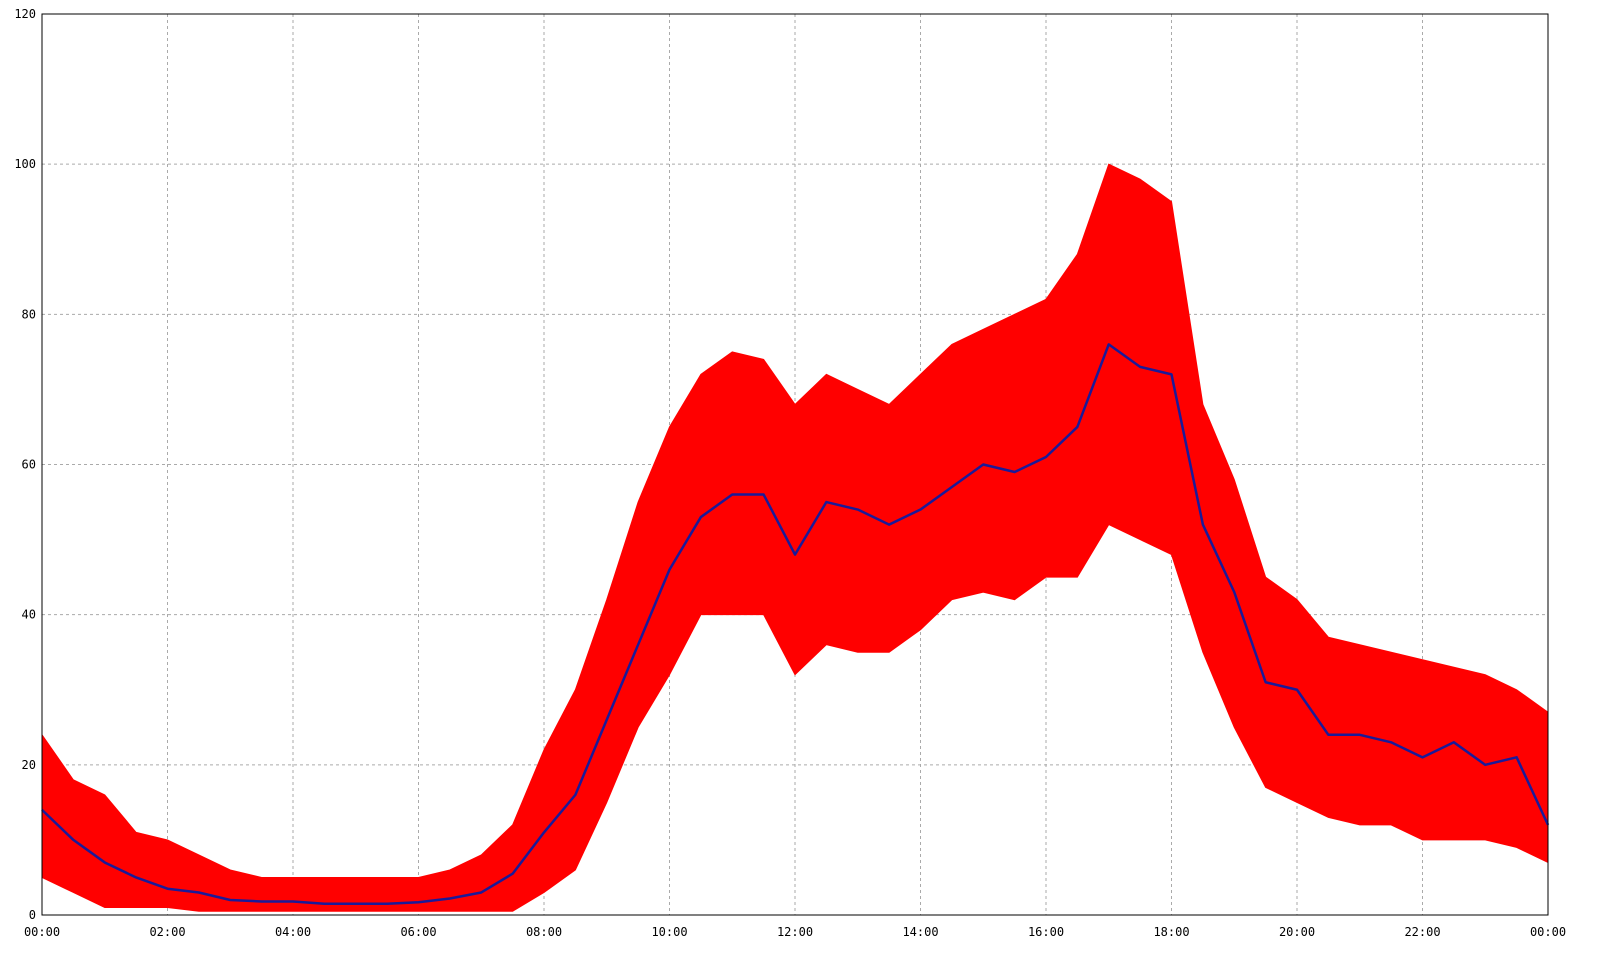  Describe the element at coordinates (25, 164) in the screenshot. I see `y-tick-label: 100` at that location.